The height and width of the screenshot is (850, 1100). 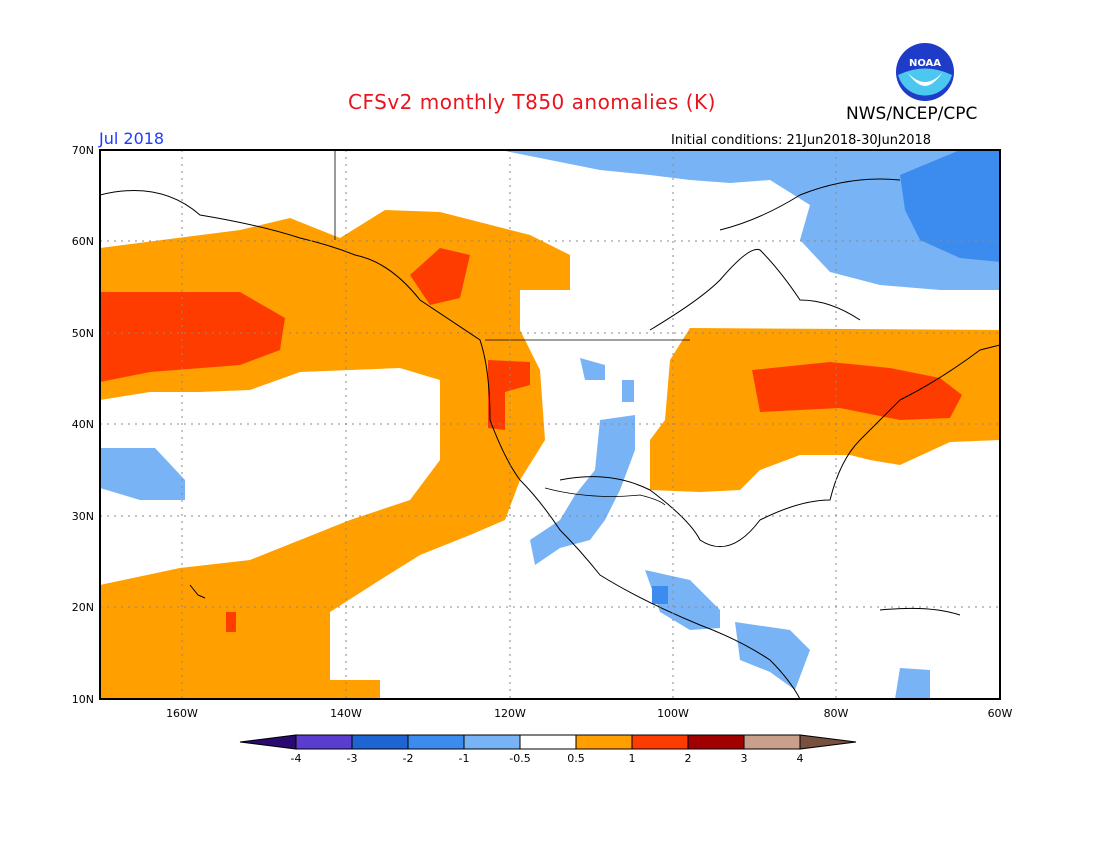 What do you see at coordinates (182, 713) in the screenshot?
I see `lon-label: 160W` at bounding box center [182, 713].